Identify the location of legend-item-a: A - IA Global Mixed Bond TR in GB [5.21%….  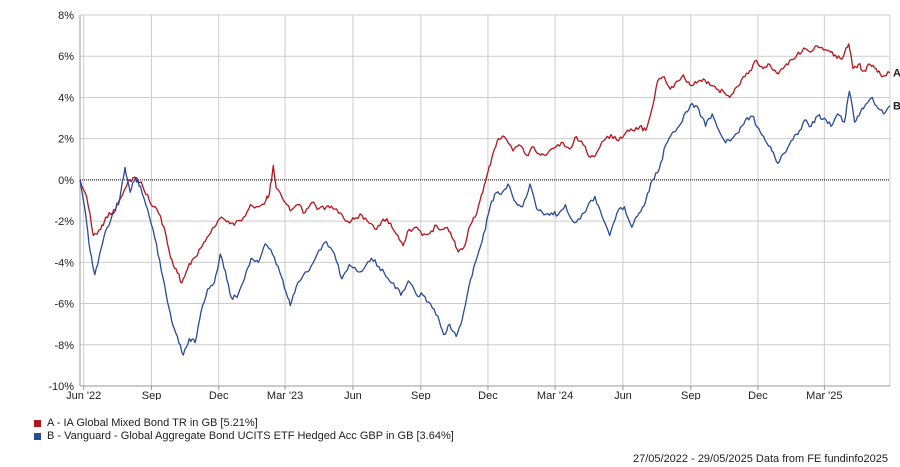
(244, 423).